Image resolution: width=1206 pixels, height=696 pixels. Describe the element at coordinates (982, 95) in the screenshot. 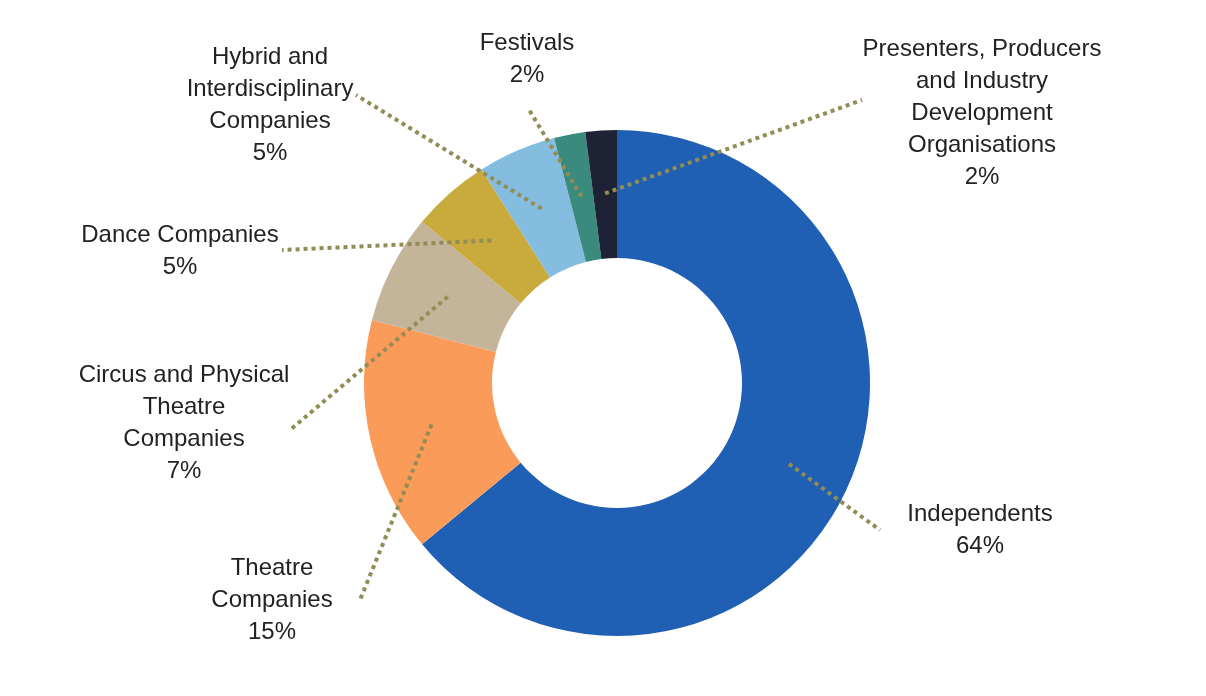

I see `slice-label: Presenters, Producers and Industry Development Organisations` at that location.